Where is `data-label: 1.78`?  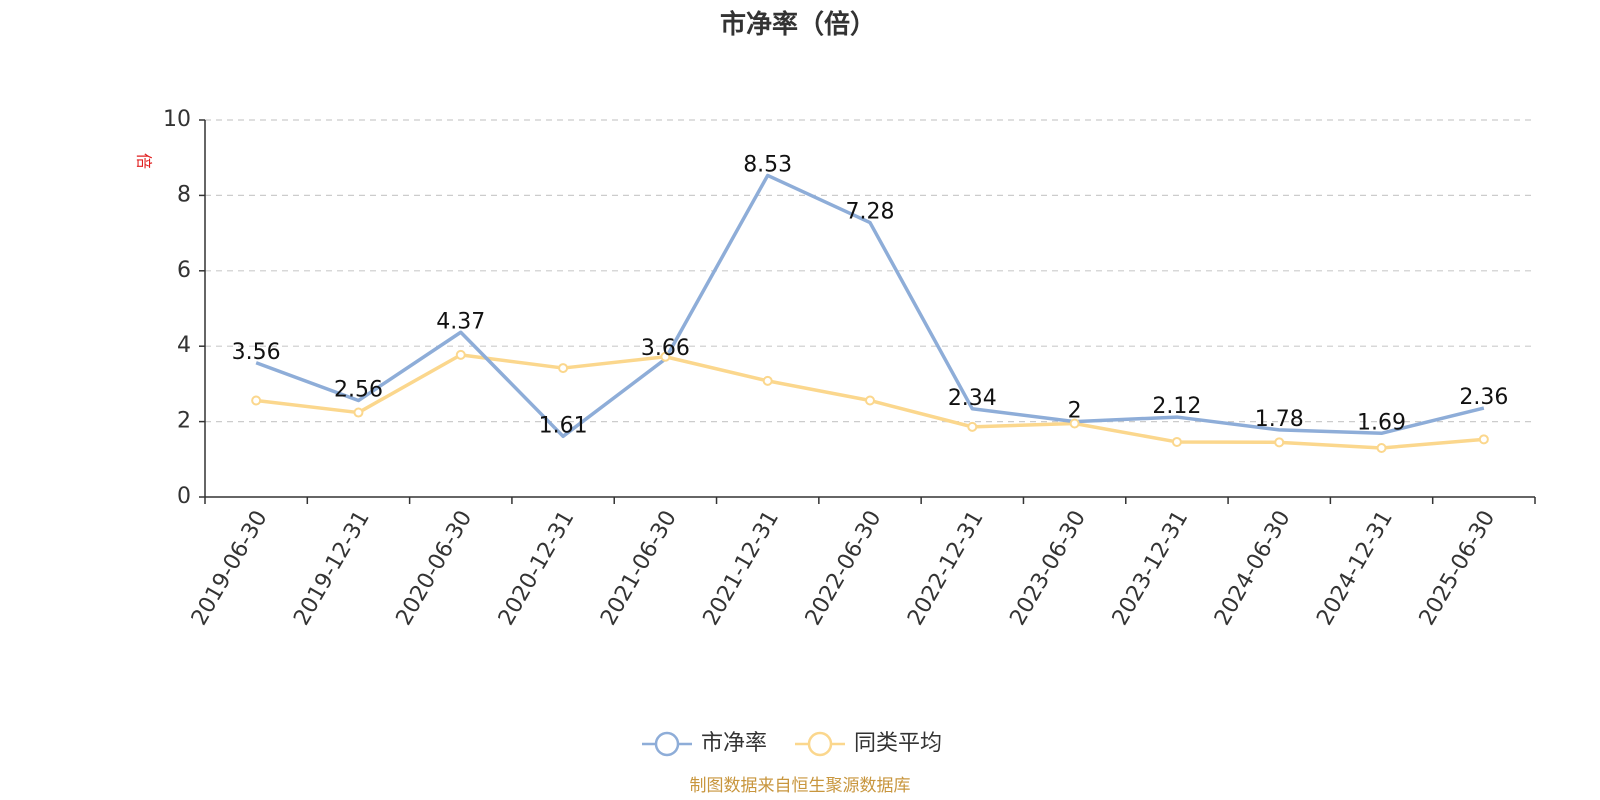 data-label: 1.78 is located at coordinates (1279, 419).